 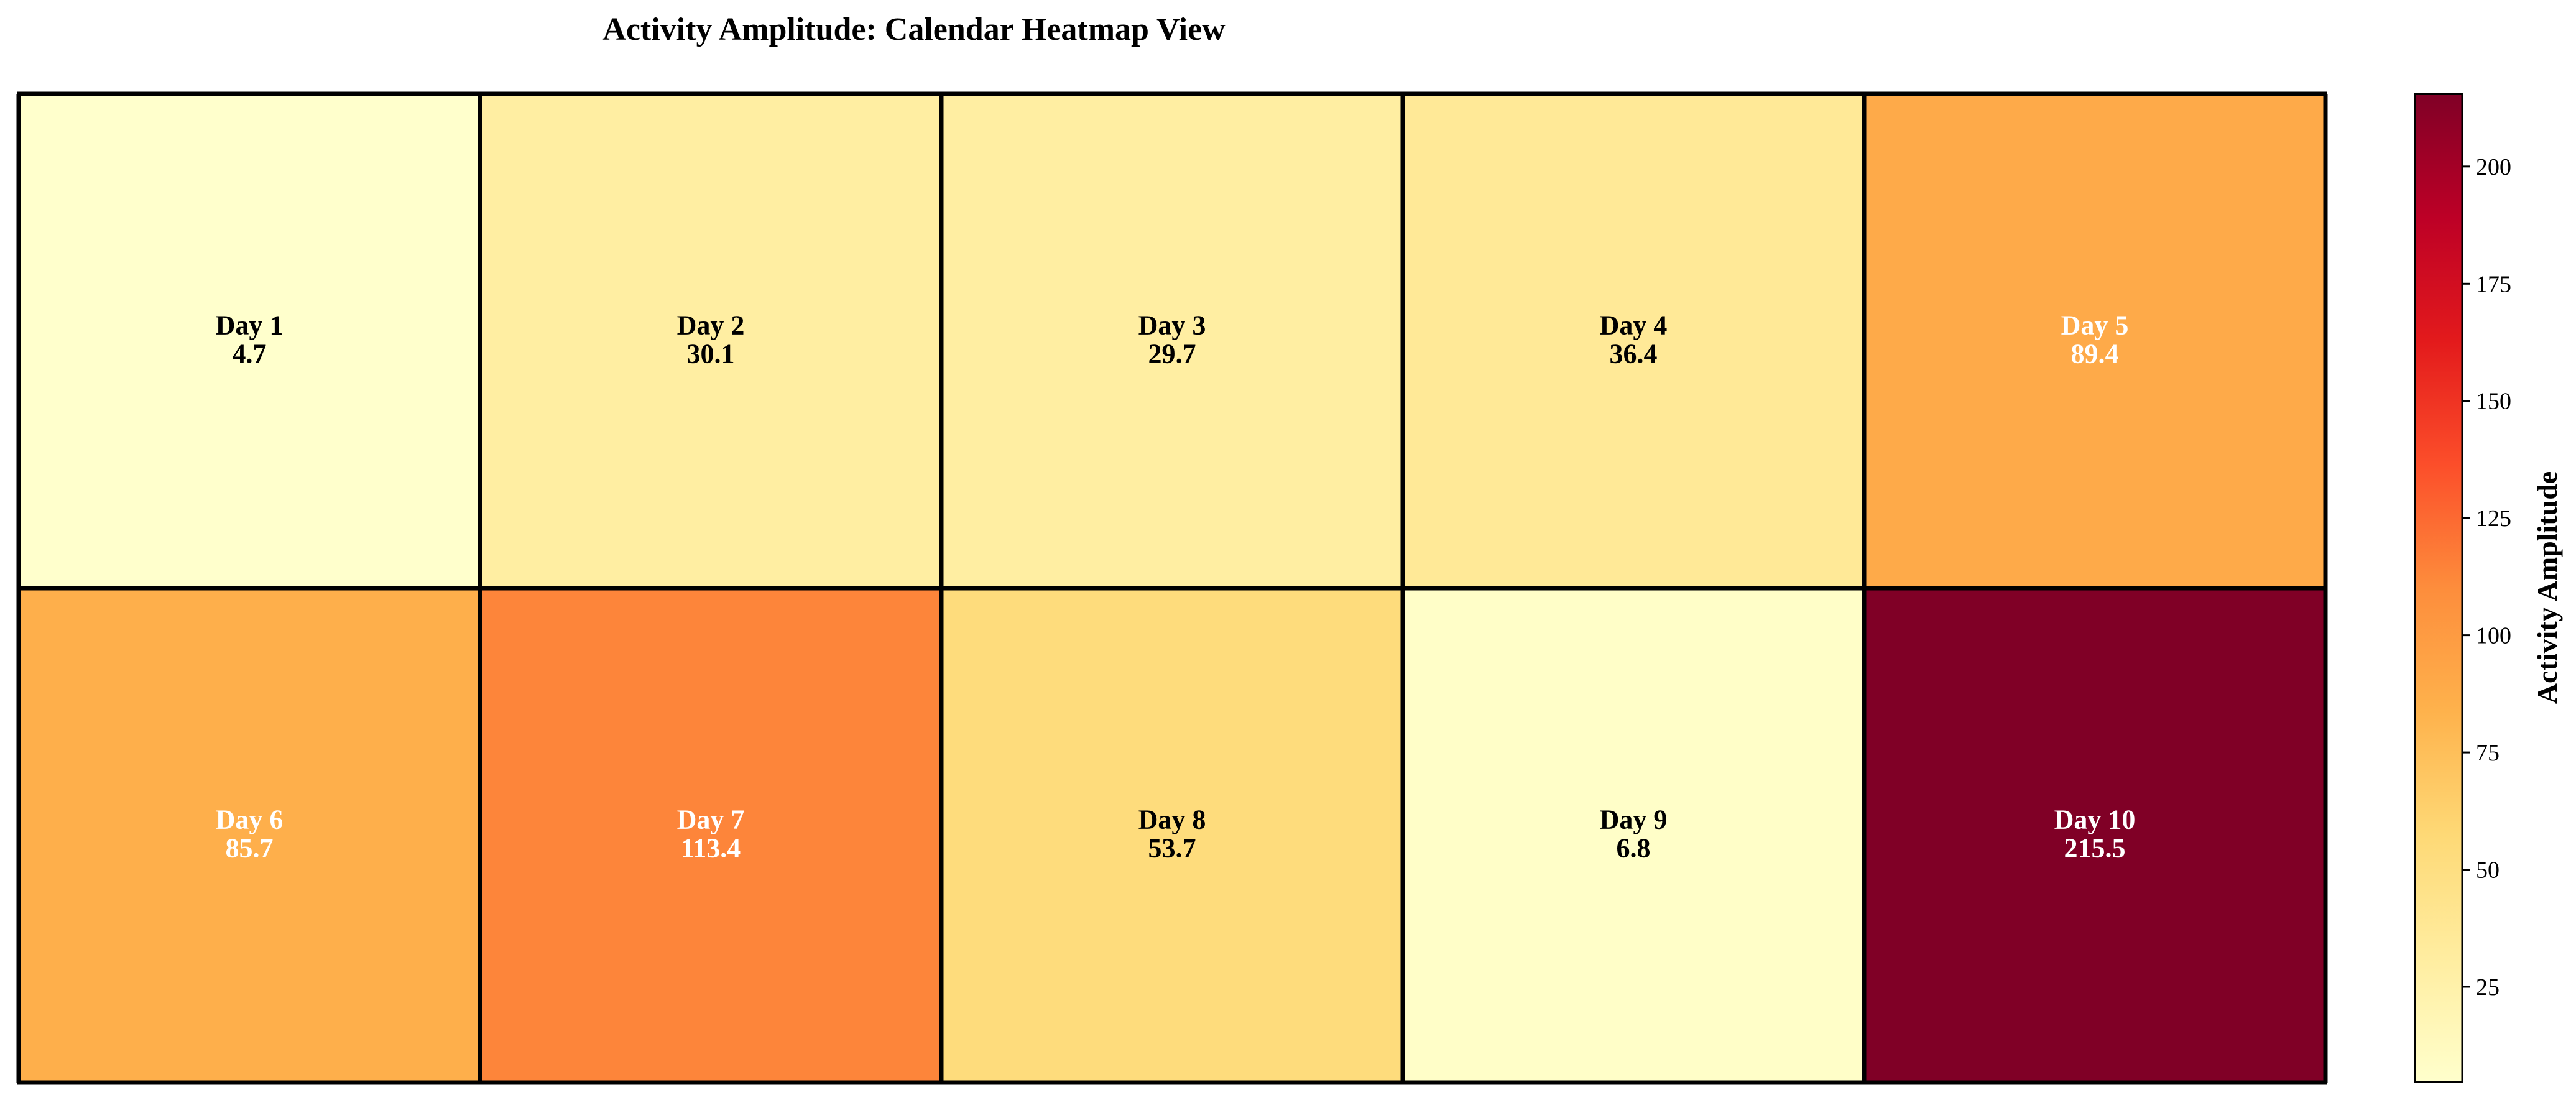 What do you see at coordinates (2547, 587) in the screenshot?
I see `colorbar-label: Activity Amplitude` at bounding box center [2547, 587].